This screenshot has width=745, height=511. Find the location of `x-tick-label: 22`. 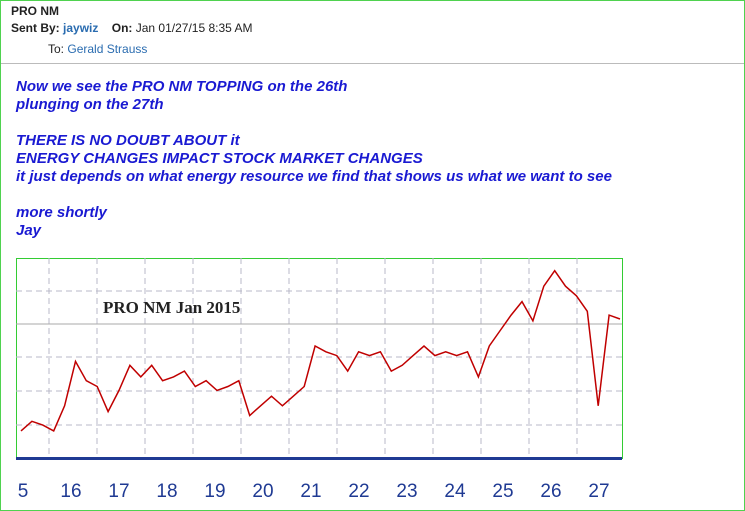

x-tick-label: 22 is located at coordinates (358, 491).